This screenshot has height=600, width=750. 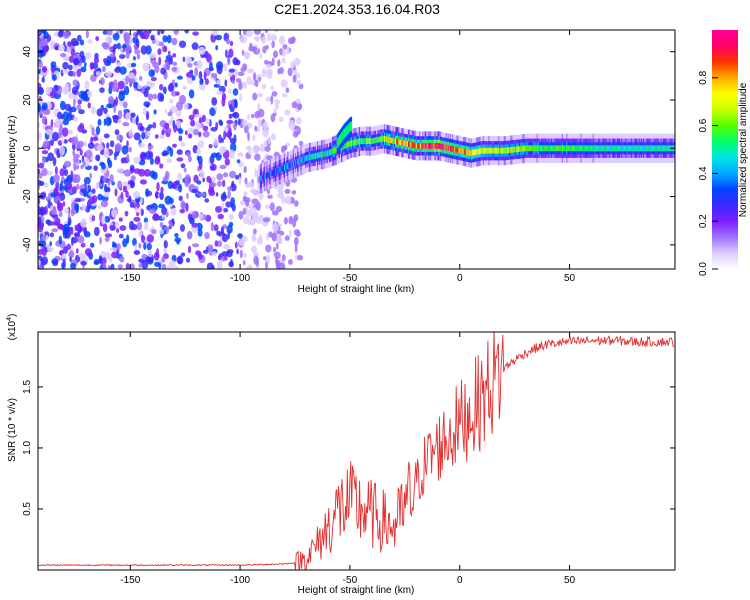 What do you see at coordinates (356, 590) in the screenshot?
I see `snr-x-label: Height of straight line (km)` at bounding box center [356, 590].